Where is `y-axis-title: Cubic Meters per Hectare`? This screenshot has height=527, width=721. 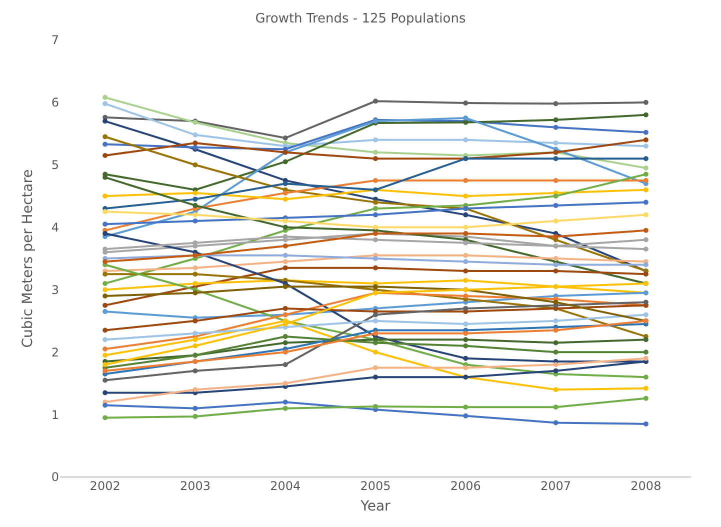 y-axis-title: Cubic Meters per Hectare is located at coordinates (28, 258).